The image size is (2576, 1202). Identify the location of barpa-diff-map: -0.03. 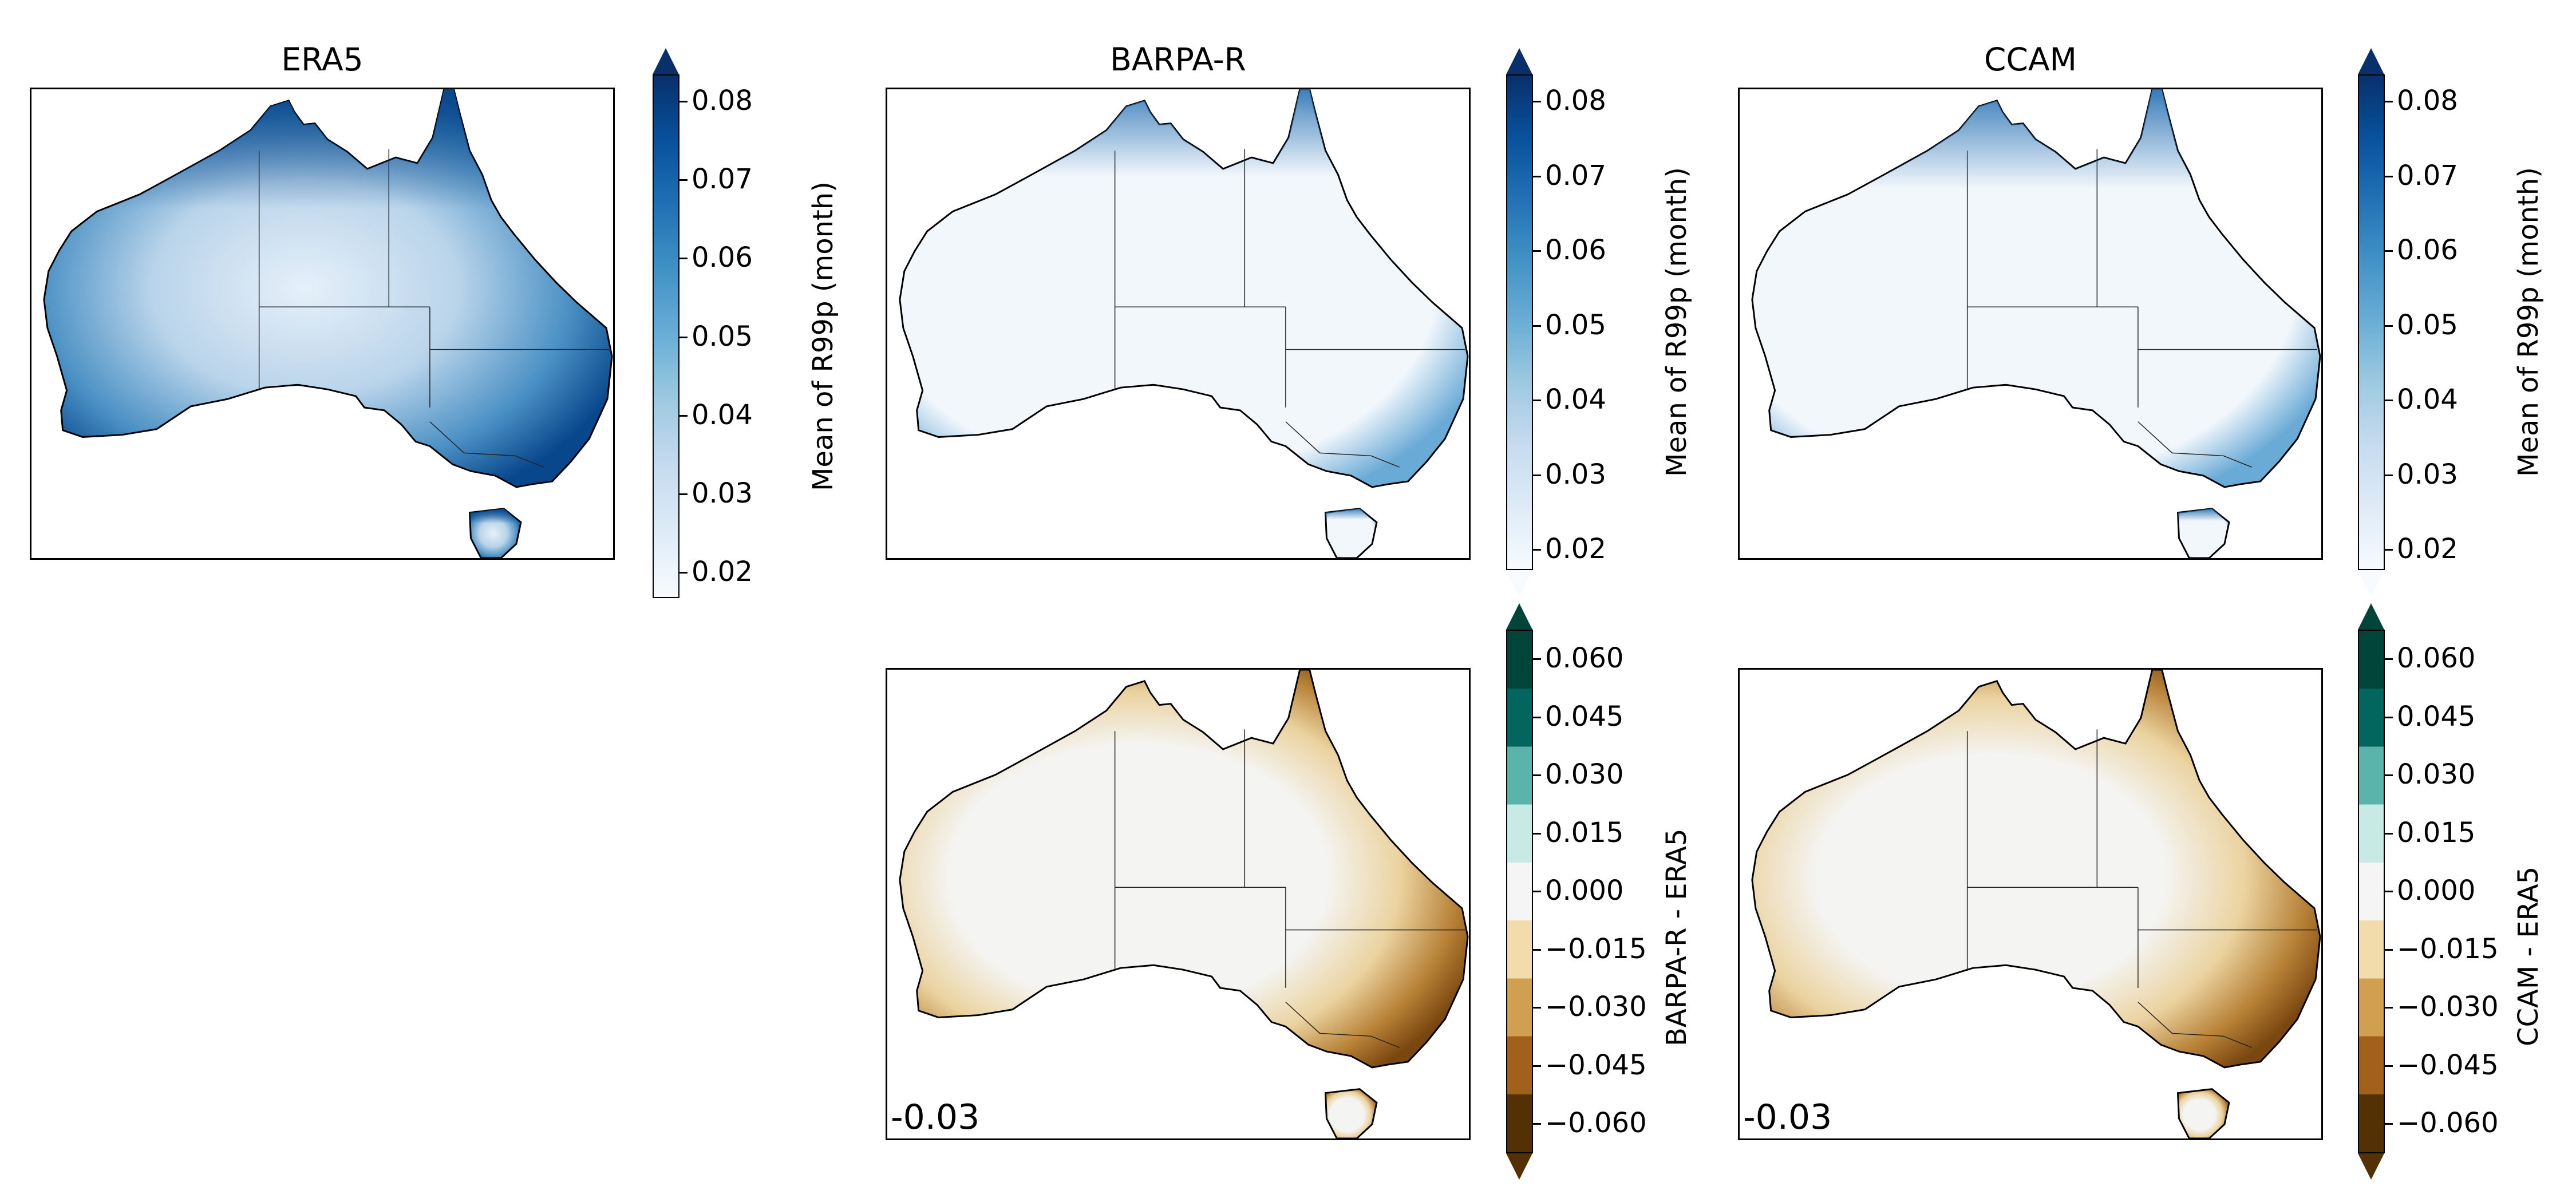
(1178, 904).